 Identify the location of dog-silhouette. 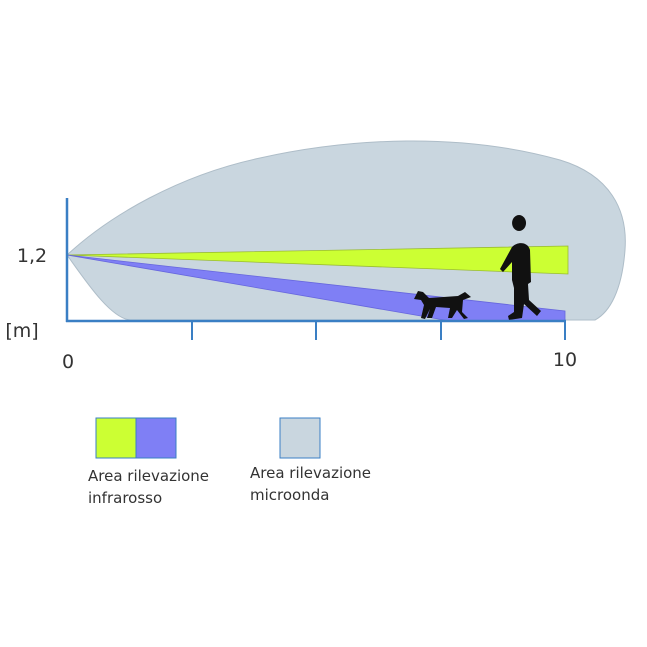
(442, 305).